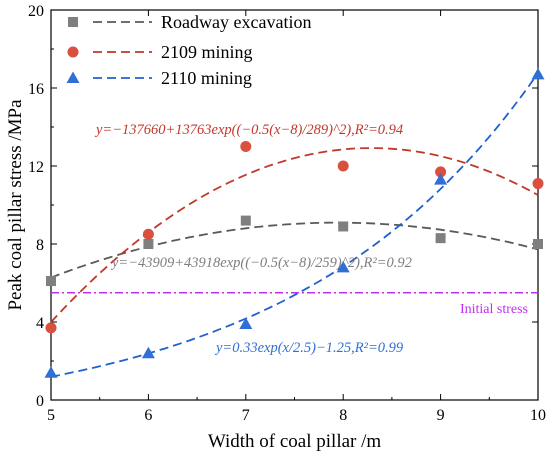 The height and width of the screenshot is (458, 550). Describe the element at coordinates (206, 78) in the screenshot. I see `legend-label: 2110 mining` at that location.